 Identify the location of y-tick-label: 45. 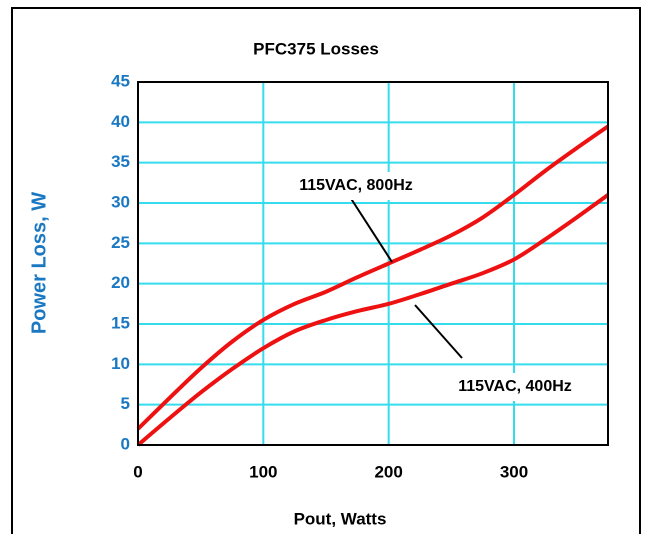
(120, 80).